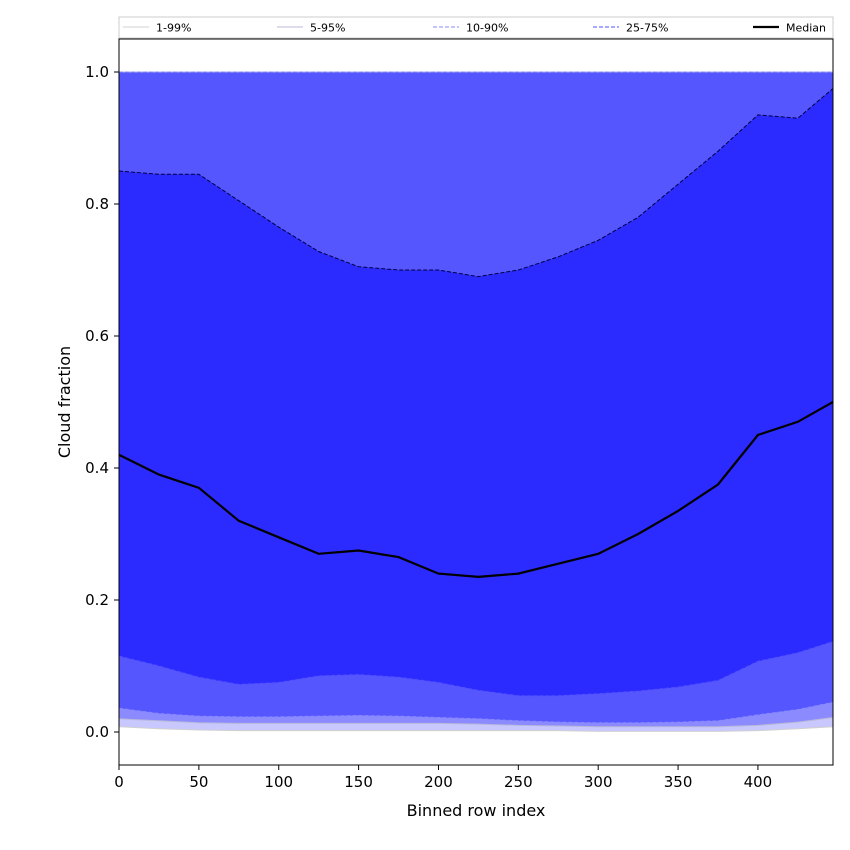 This screenshot has height=850, width=850. What do you see at coordinates (806, 28) in the screenshot?
I see `legend-label: Median` at bounding box center [806, 28].